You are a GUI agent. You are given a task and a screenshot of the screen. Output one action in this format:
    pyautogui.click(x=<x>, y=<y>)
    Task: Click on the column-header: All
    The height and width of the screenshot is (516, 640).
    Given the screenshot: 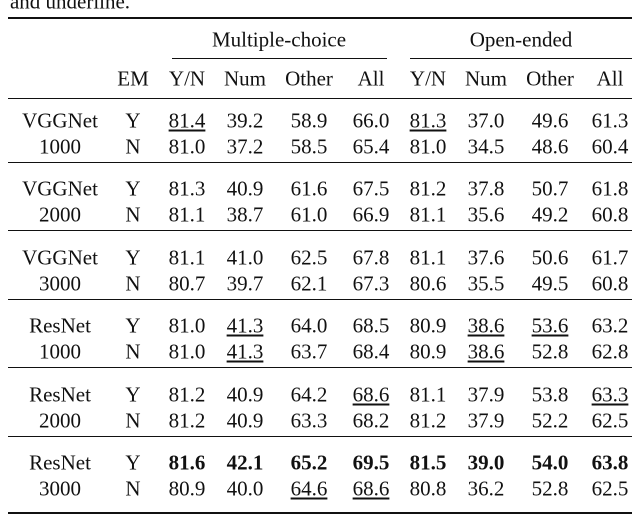 What is the action you would take?
    pyautogui.click(x=610, y=78)
    